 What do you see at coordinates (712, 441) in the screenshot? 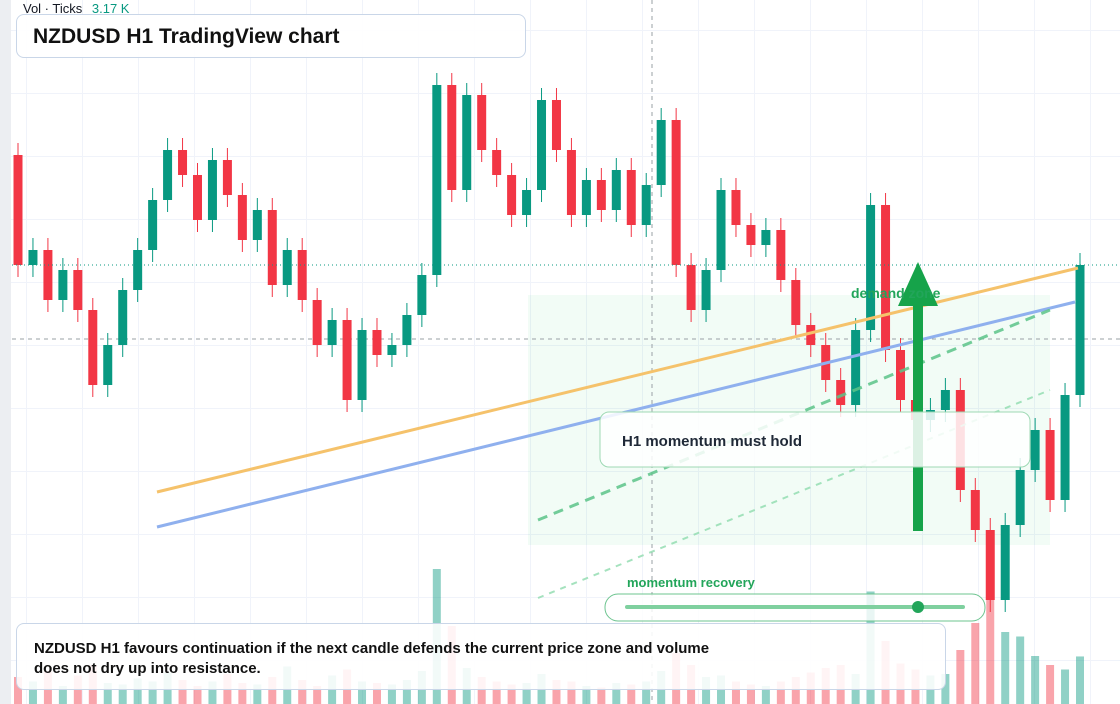
I see `callout-text: H1 momentum must hold` at bounding box center [712, 441].